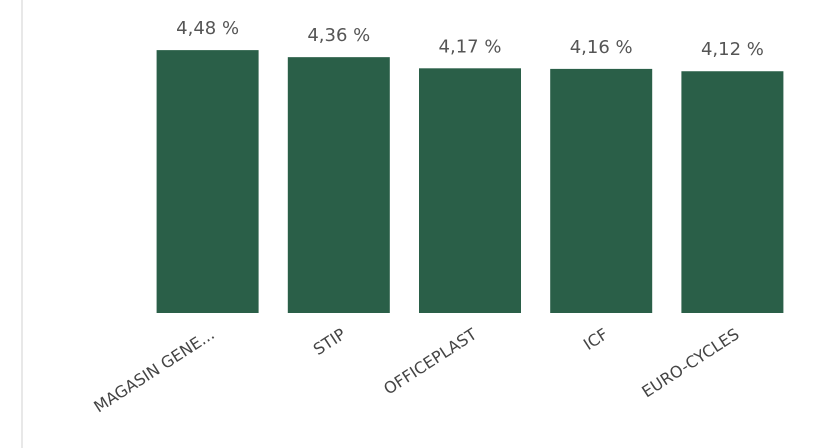 Image resolution: width=817 pixels, height=448 pixels. Describe the element at coordinates (595, 339) in the screenshot. I see `x-tick-label: ICF` at that location.